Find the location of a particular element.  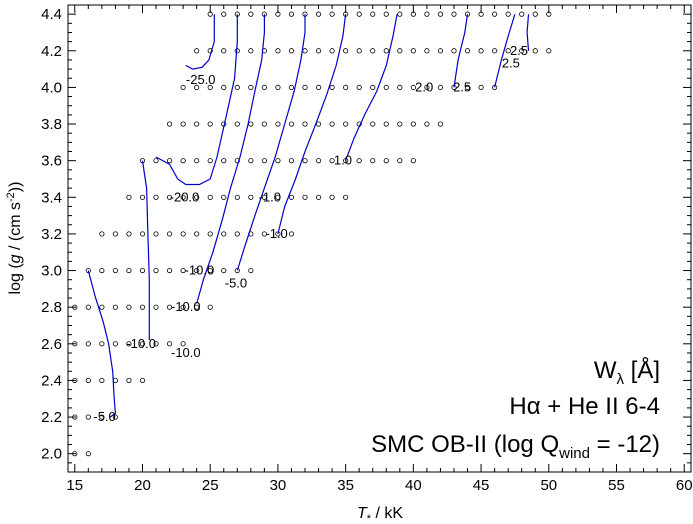

x-tick-label: 60 is located at coordinates (684, 485).